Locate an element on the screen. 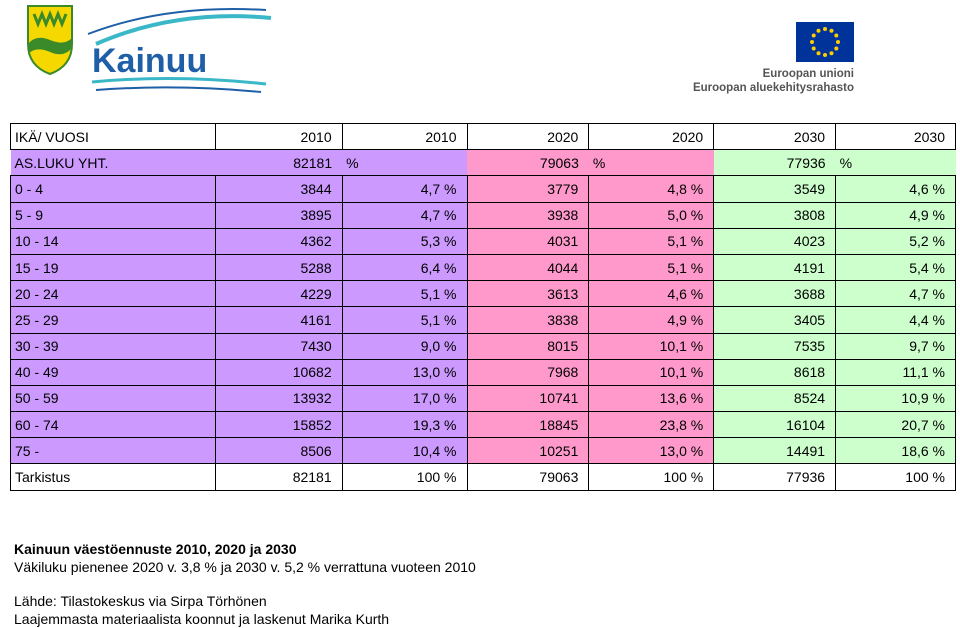  count-2010-cell: 13932 is located at coordinates (278, 398).